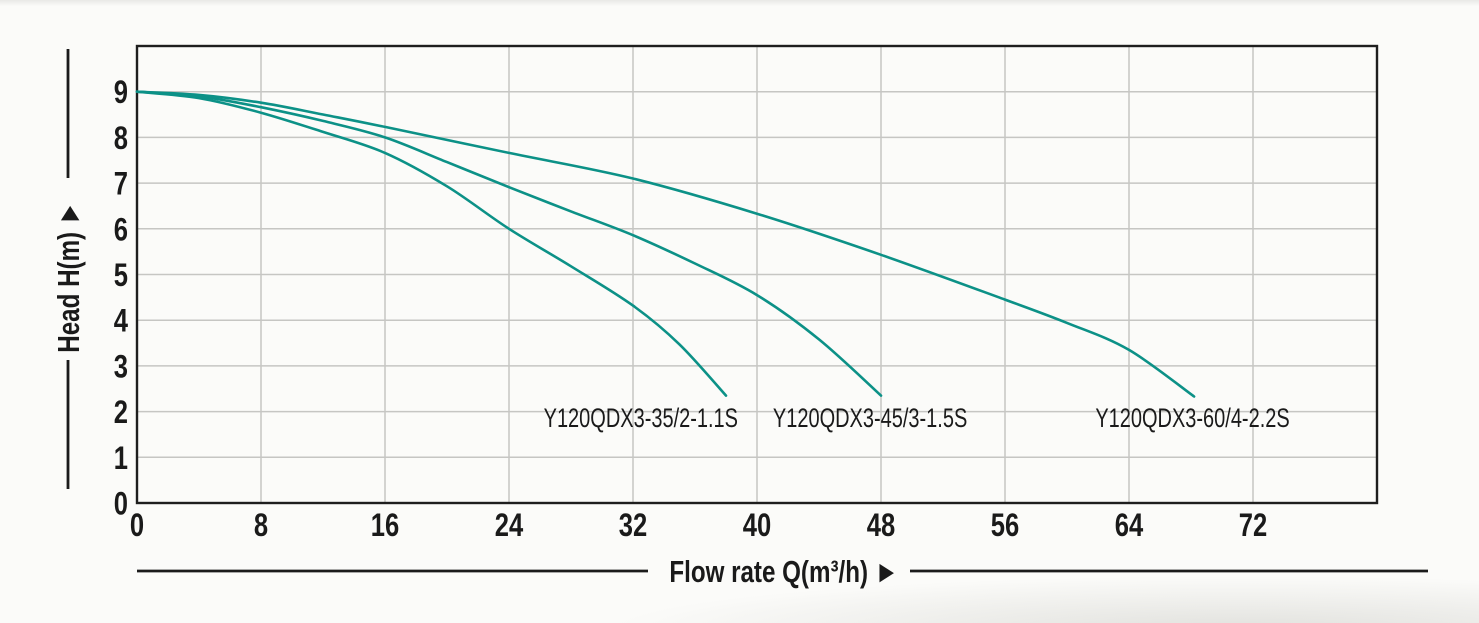 The height and width of the screenshot is (623, 1479). Describe the element at coordinates (121, 367) in the screenshot. I see `y-tick-label: 3` at that location.